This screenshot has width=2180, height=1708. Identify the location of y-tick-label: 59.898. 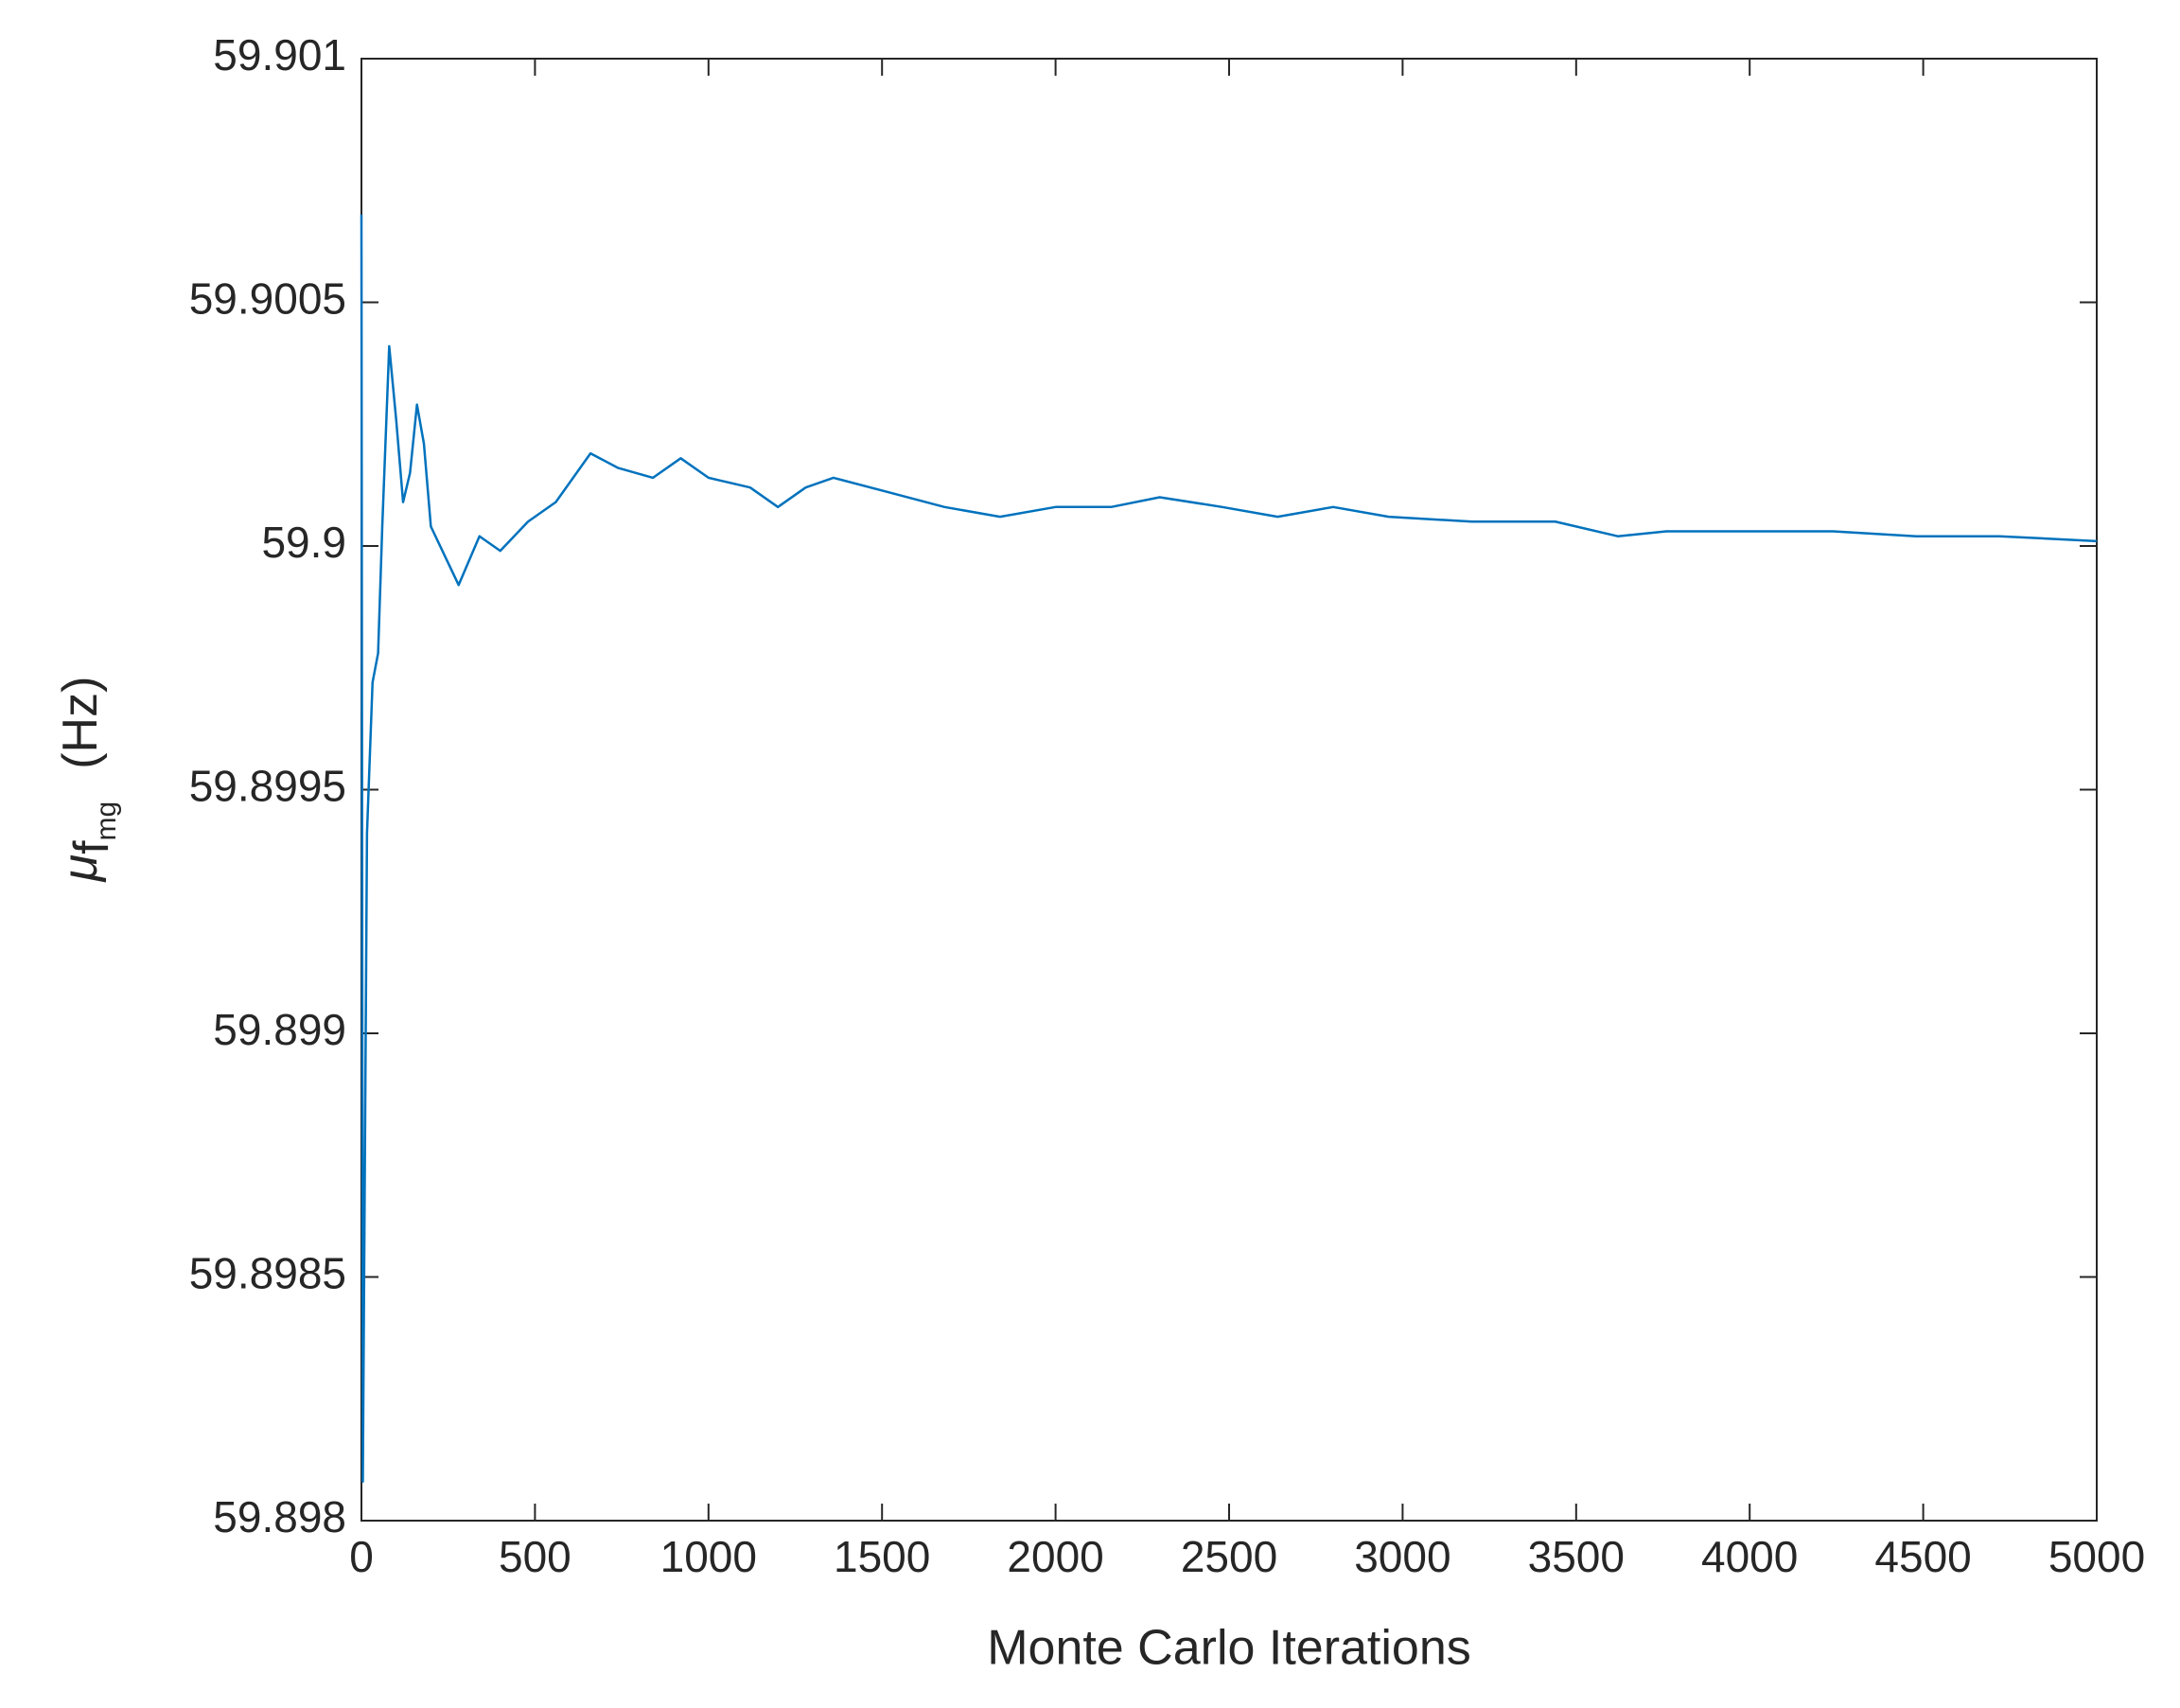
(279, 1516).